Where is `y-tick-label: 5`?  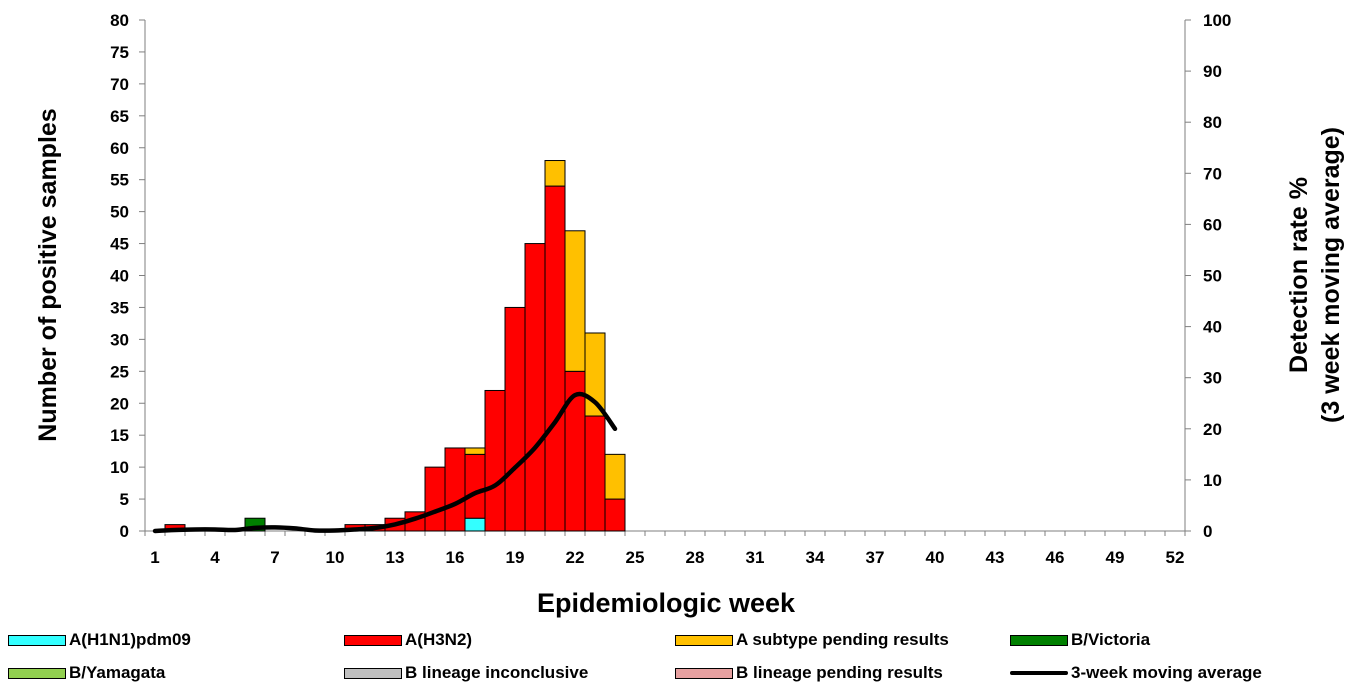 y-tick-label: 5 is located at coordinates (124, 499).